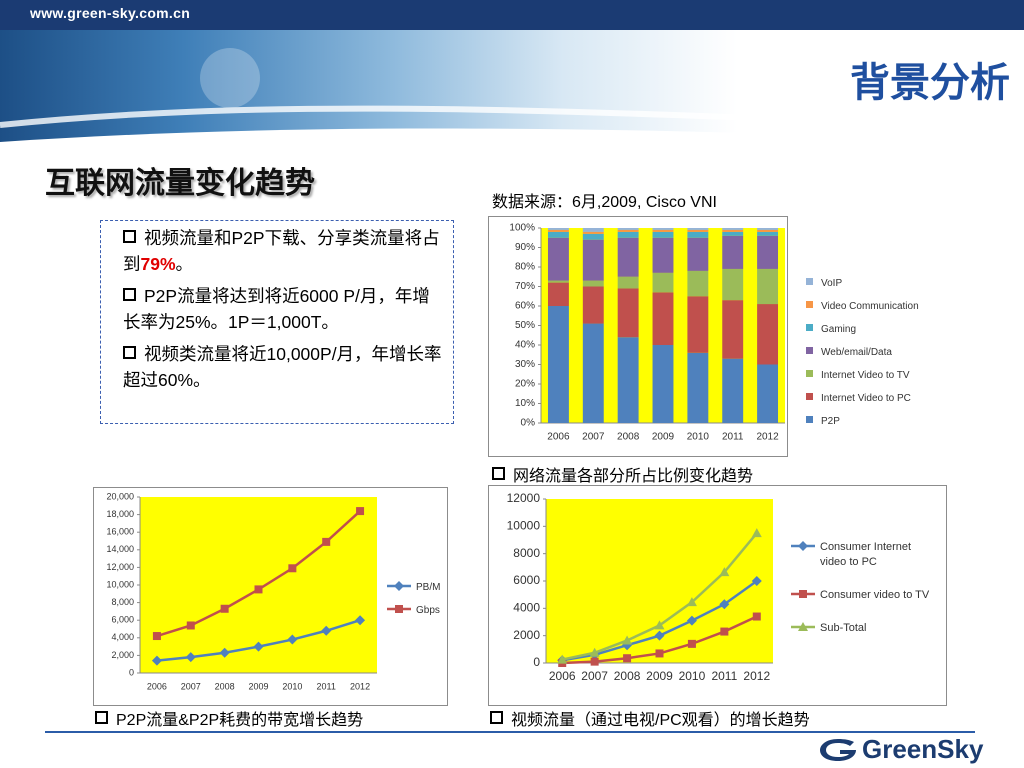  What do you see at coordinates (604, 202) in the screenshot?
I see `data-source: 数据来源：6月,2009, Cisco VNI` at bounding box center [604, 202].